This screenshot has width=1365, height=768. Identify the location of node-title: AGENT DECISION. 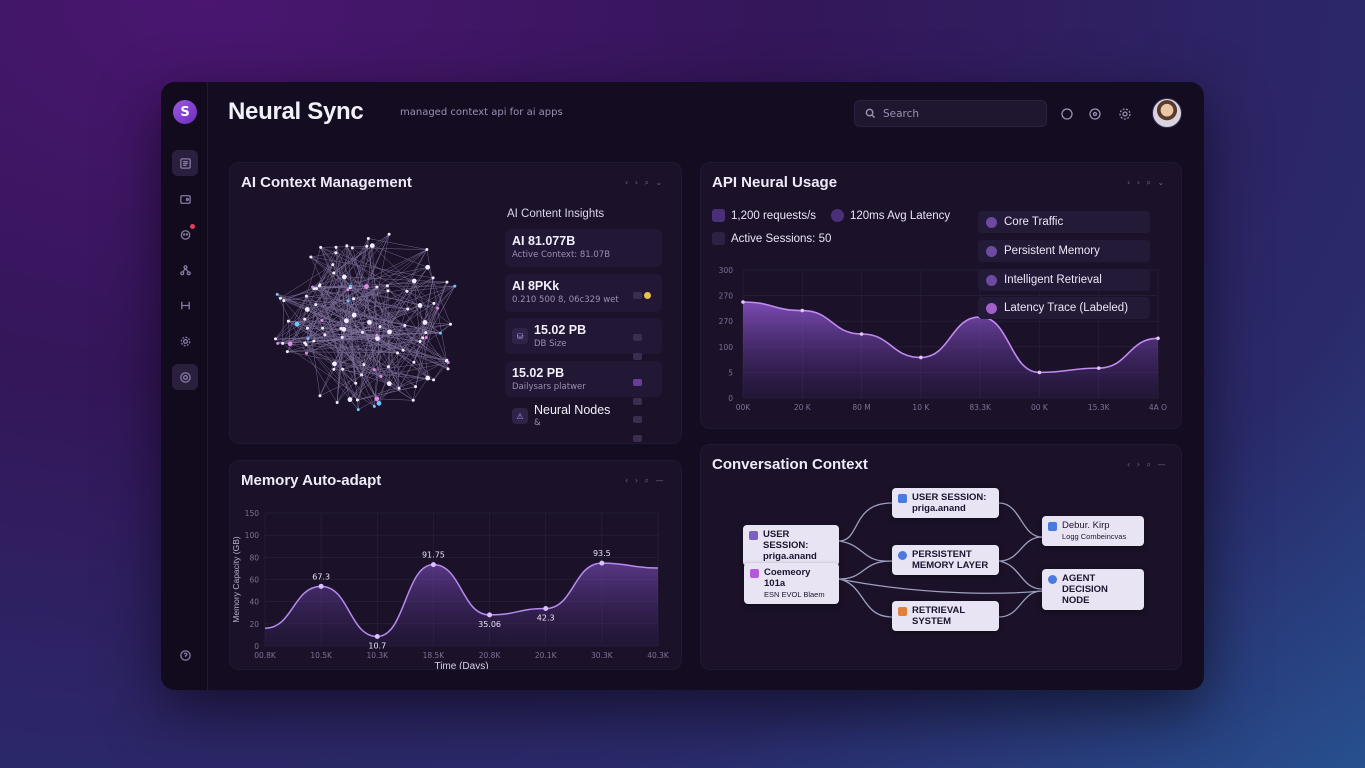
(1085, 584).